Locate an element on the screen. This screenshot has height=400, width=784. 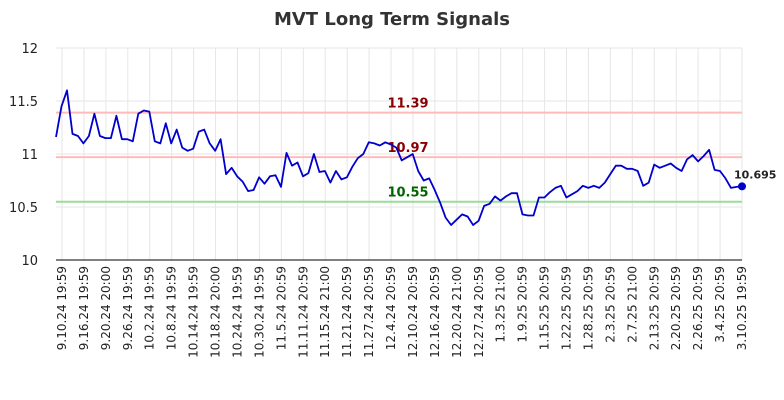
x-tick-label: 1.15.25 20:59 is located at coordinates (545, 308).